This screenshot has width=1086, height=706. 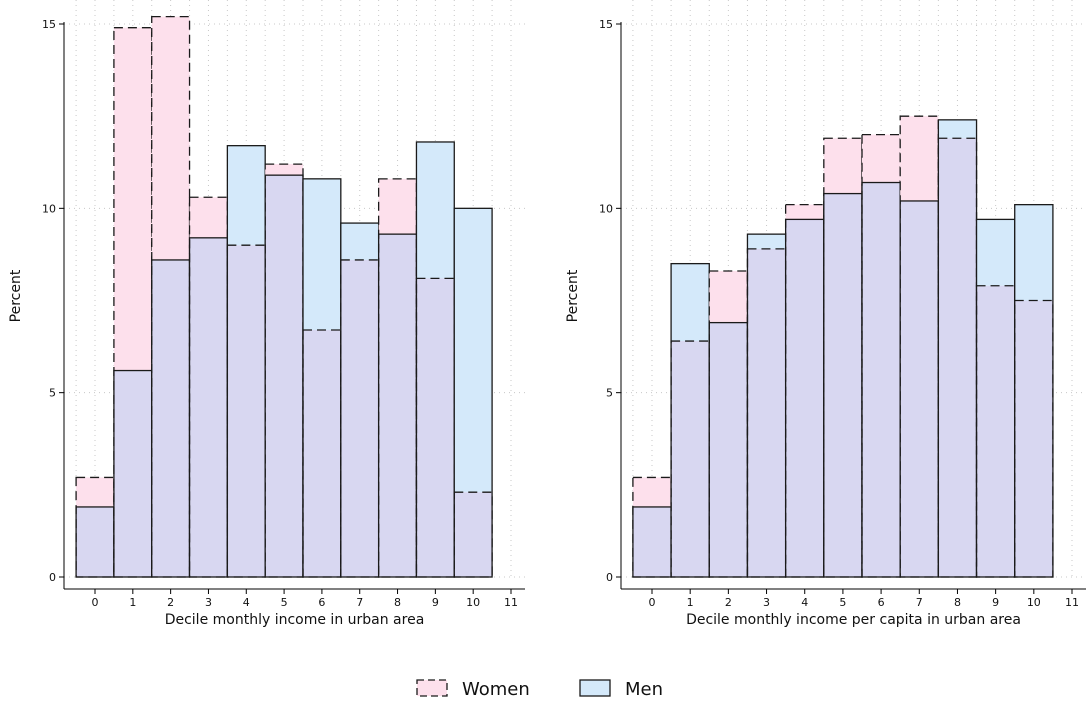 I want to click on legend-swatch-women, so click(x=432, y=688).